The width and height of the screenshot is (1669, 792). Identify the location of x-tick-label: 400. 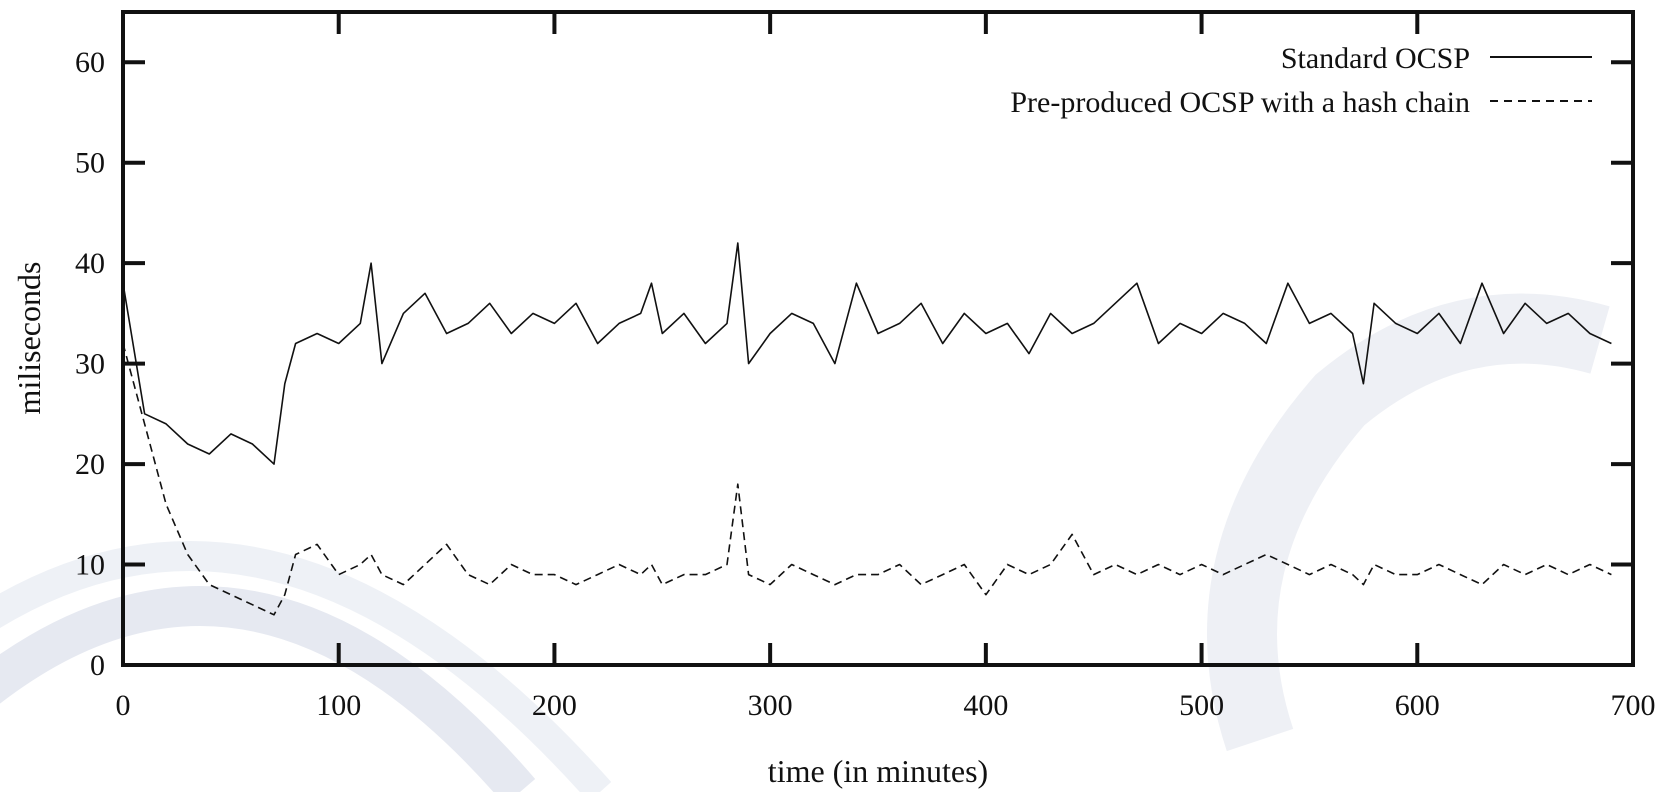
(985, 705).